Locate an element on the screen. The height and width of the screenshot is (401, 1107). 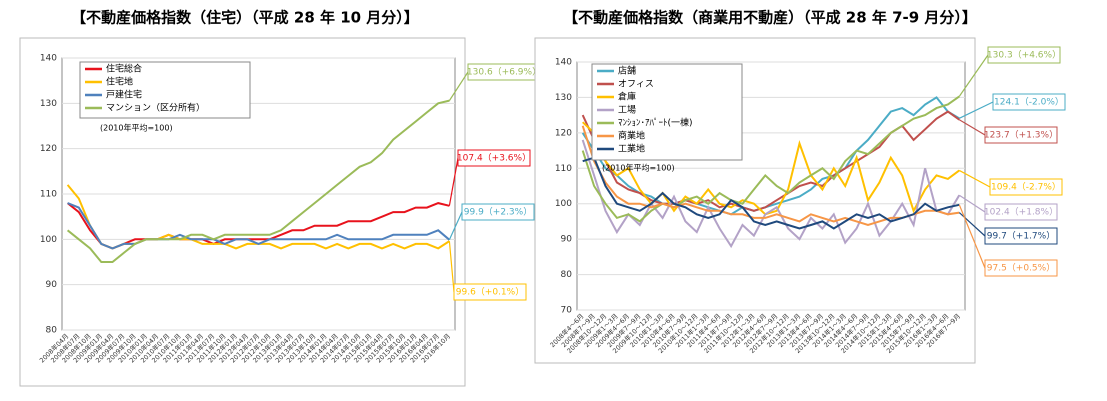
annotation: 123.7（+1.3%） is located at coordinates (1021, 135).